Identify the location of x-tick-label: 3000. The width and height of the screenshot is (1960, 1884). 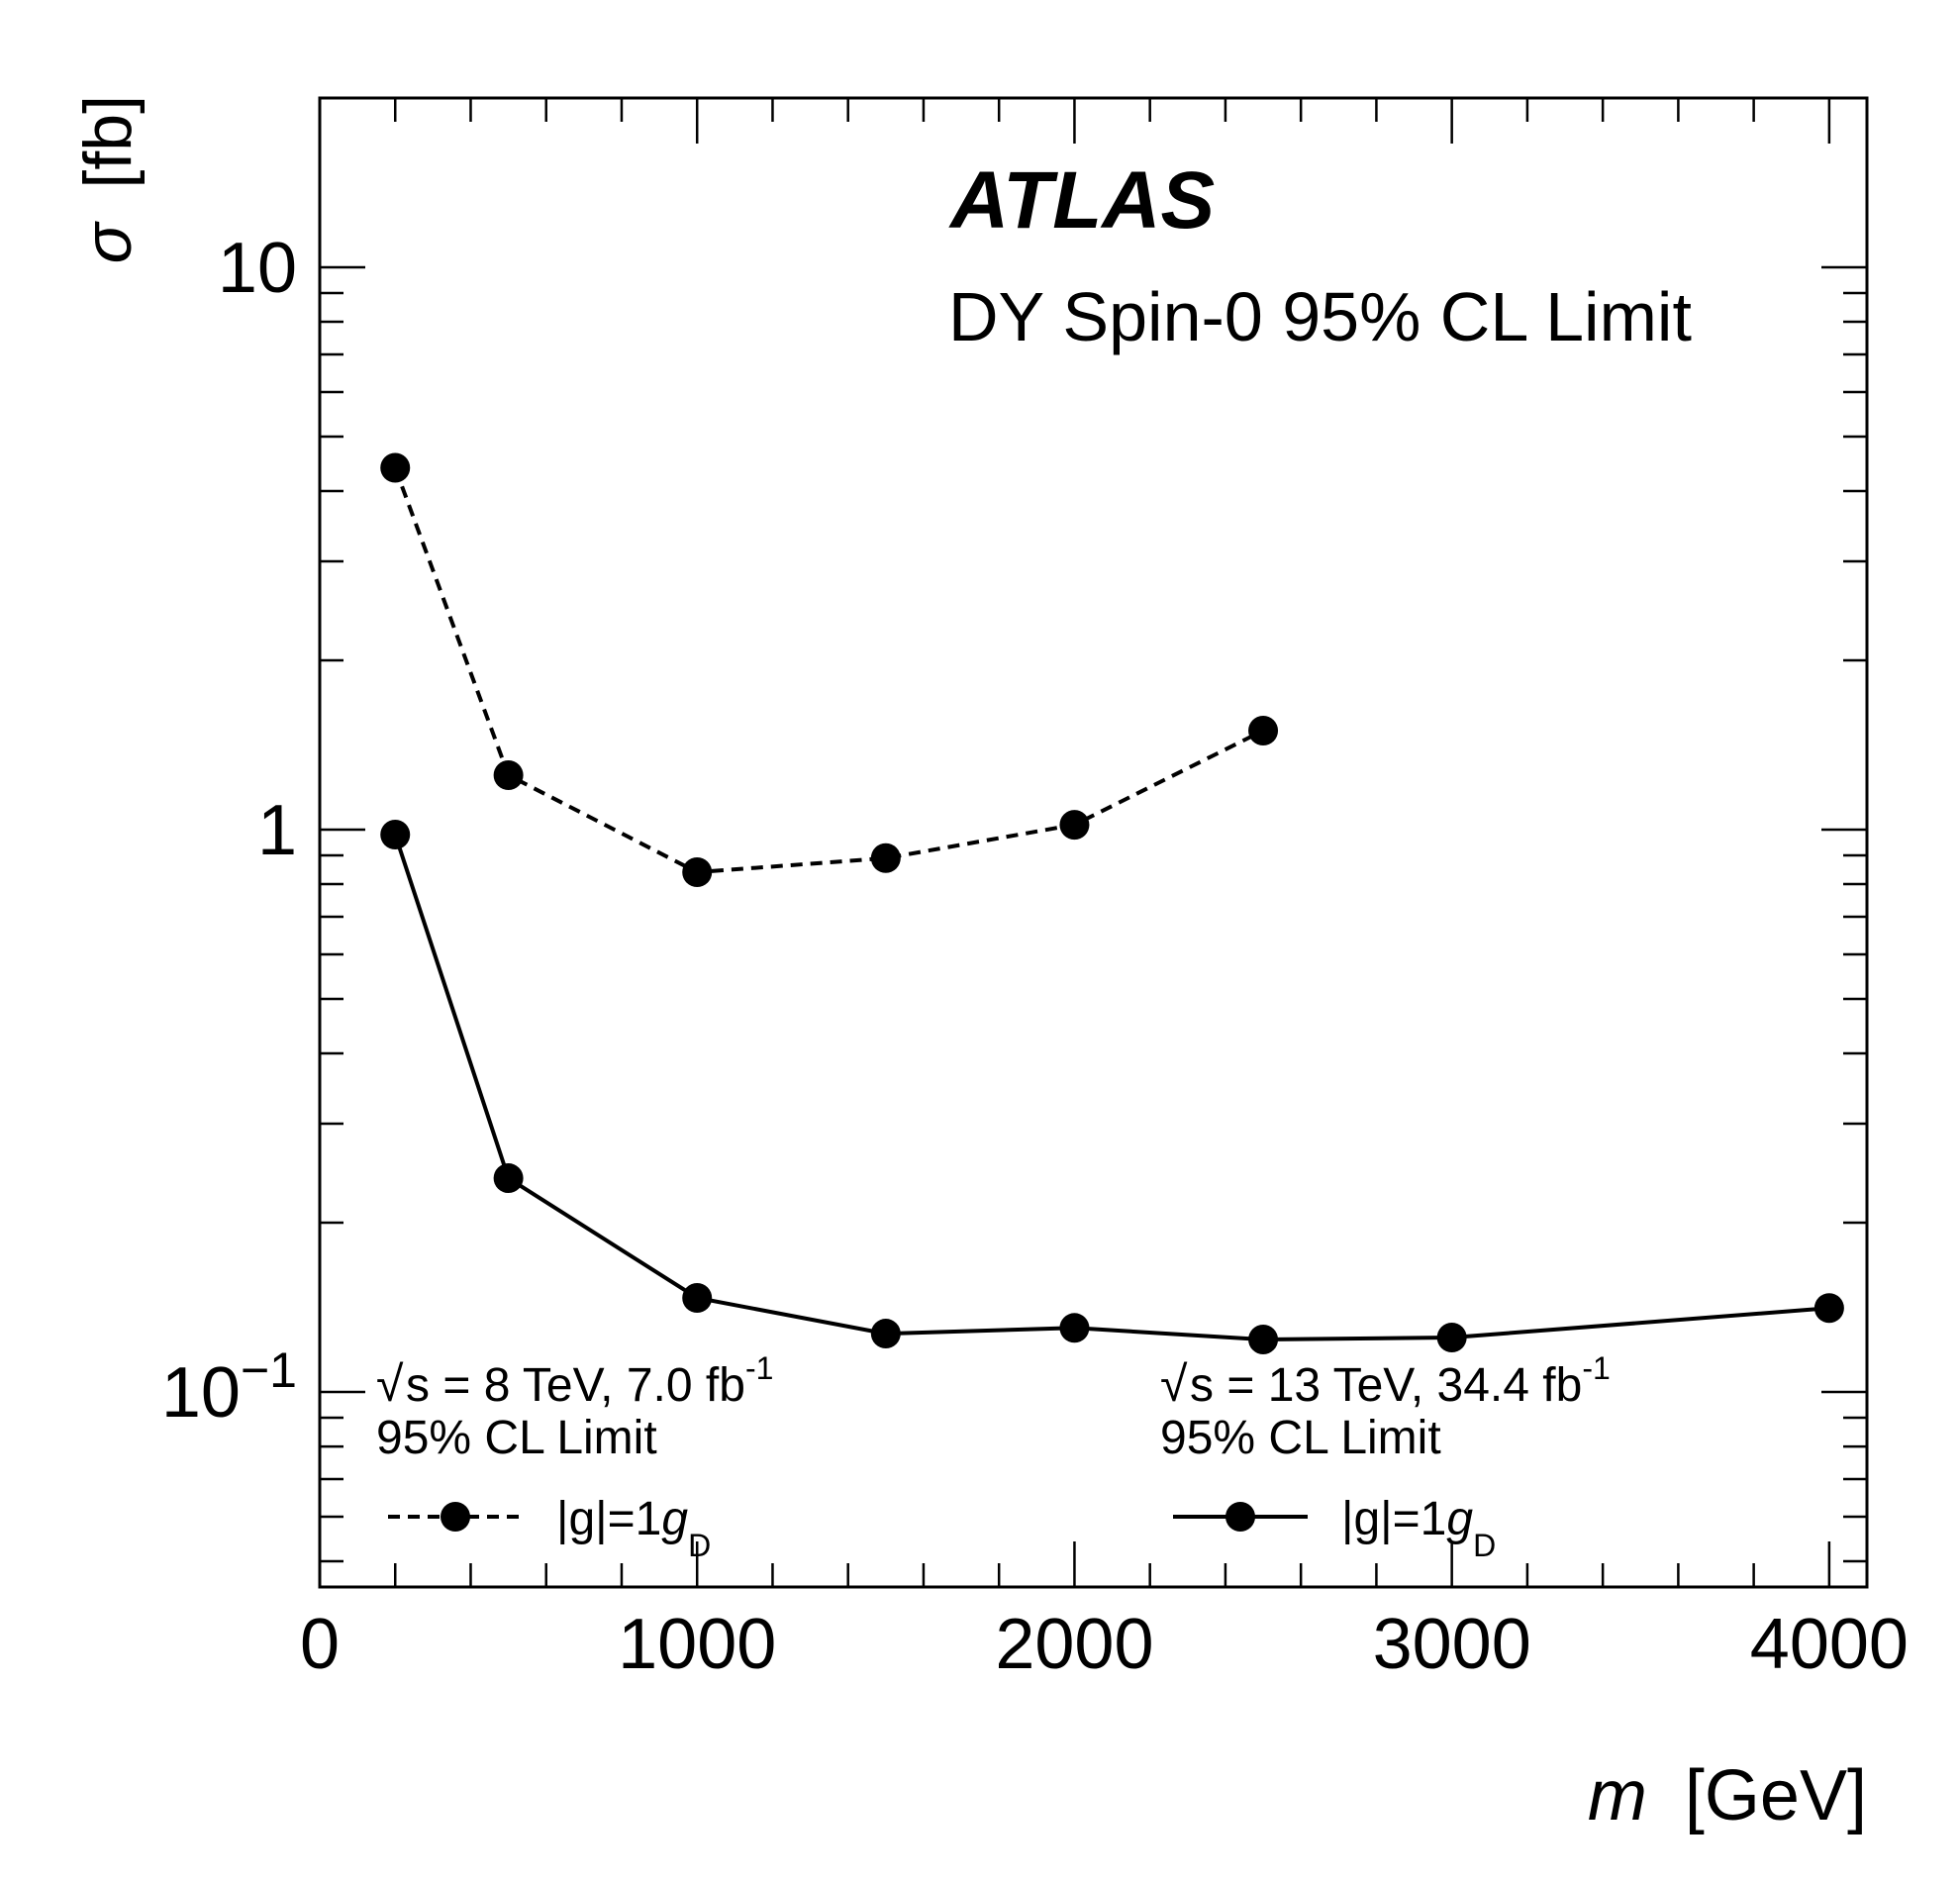
(1452, 1644).